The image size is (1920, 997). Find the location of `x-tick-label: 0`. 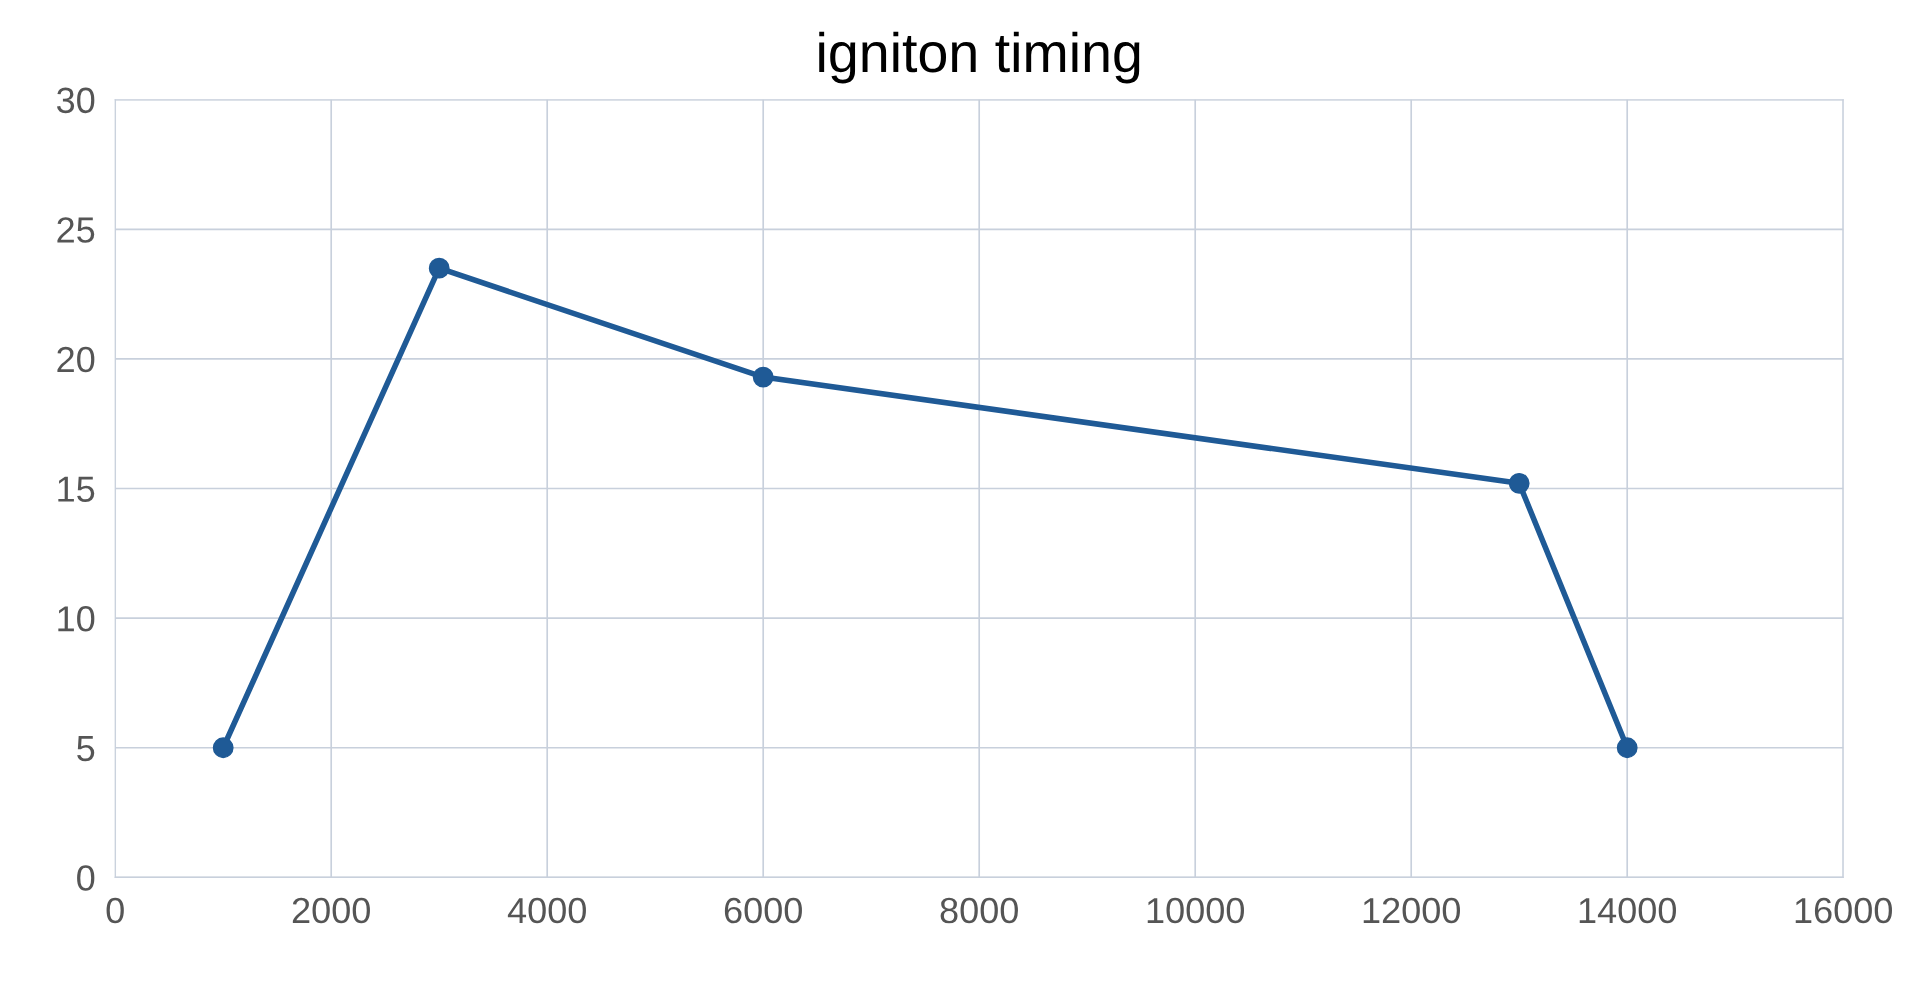

x-tick-label: 0 is located at coordinates (115, 910).